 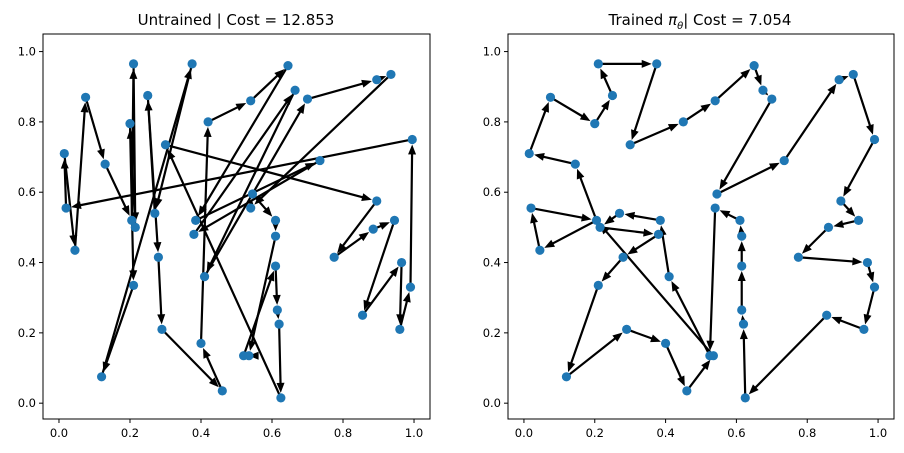 What do you see at coordinates (236, 429) in the screenshot?
I see `untrained-x-axis: 0.0 0.2 0.4 0.6 0.8 1.0` at bounding box center [236, 429].